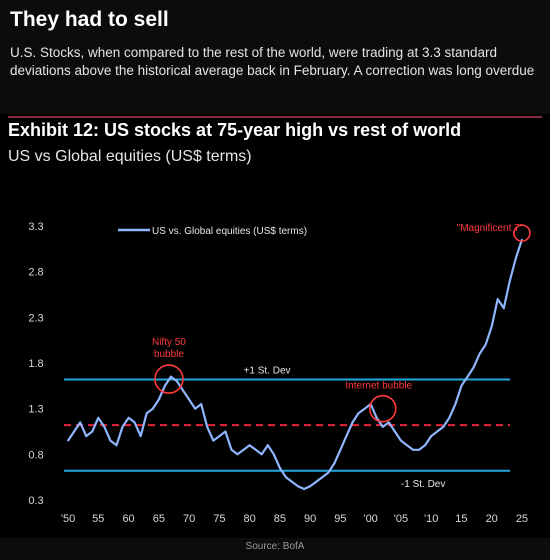  What do you see at coordinates (378, 386) in the screenshot?
I see `internet-bubble-label: Internet bubble` at bounding box center [378, 386].